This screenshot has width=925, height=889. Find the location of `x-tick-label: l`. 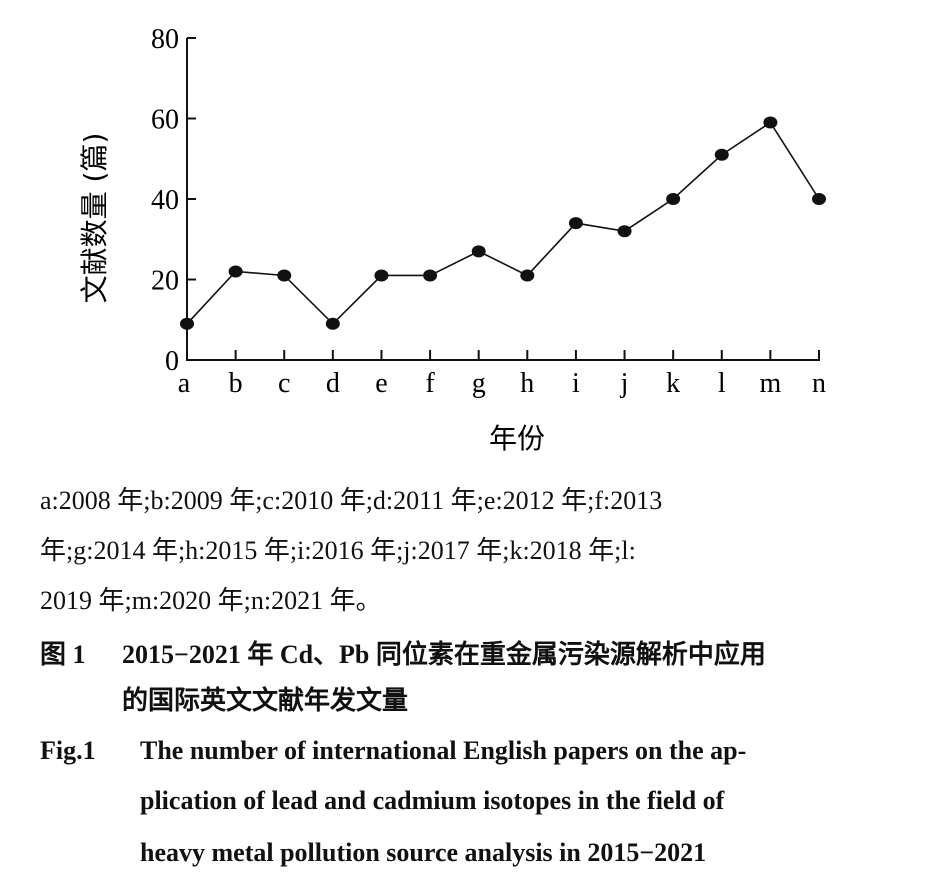

x-tick-label: l is located at coordinates (722, 383).